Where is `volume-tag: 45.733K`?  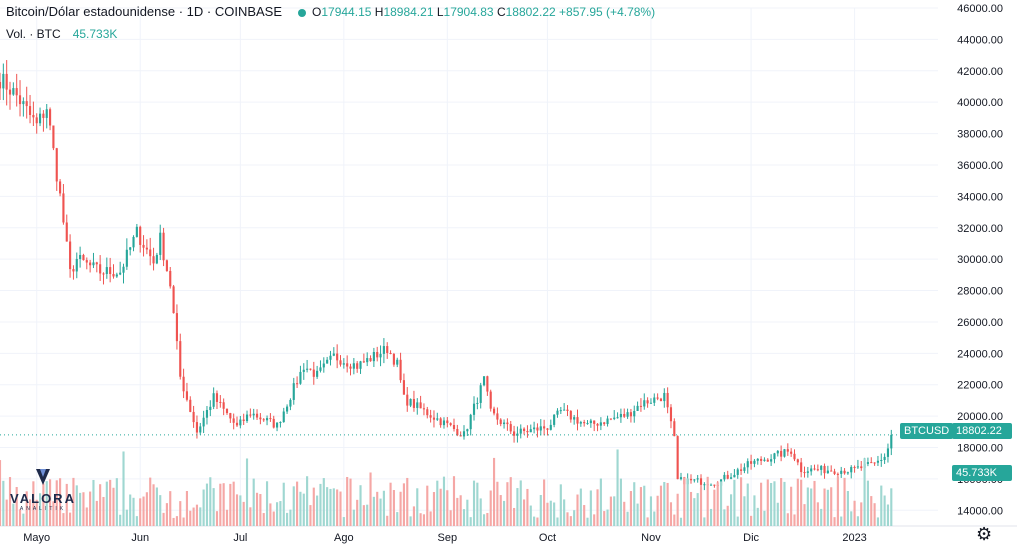
volume-tag: 45.733K is located at coordinates (982, 473).